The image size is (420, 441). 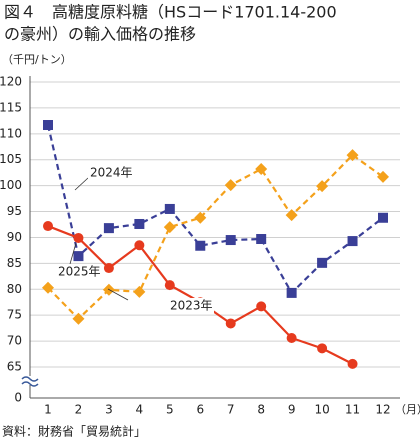 What do you see at coordinates (14, 289) in the screenshot?
I see `y-tick-label: 80` at bounding box center [14, 289].